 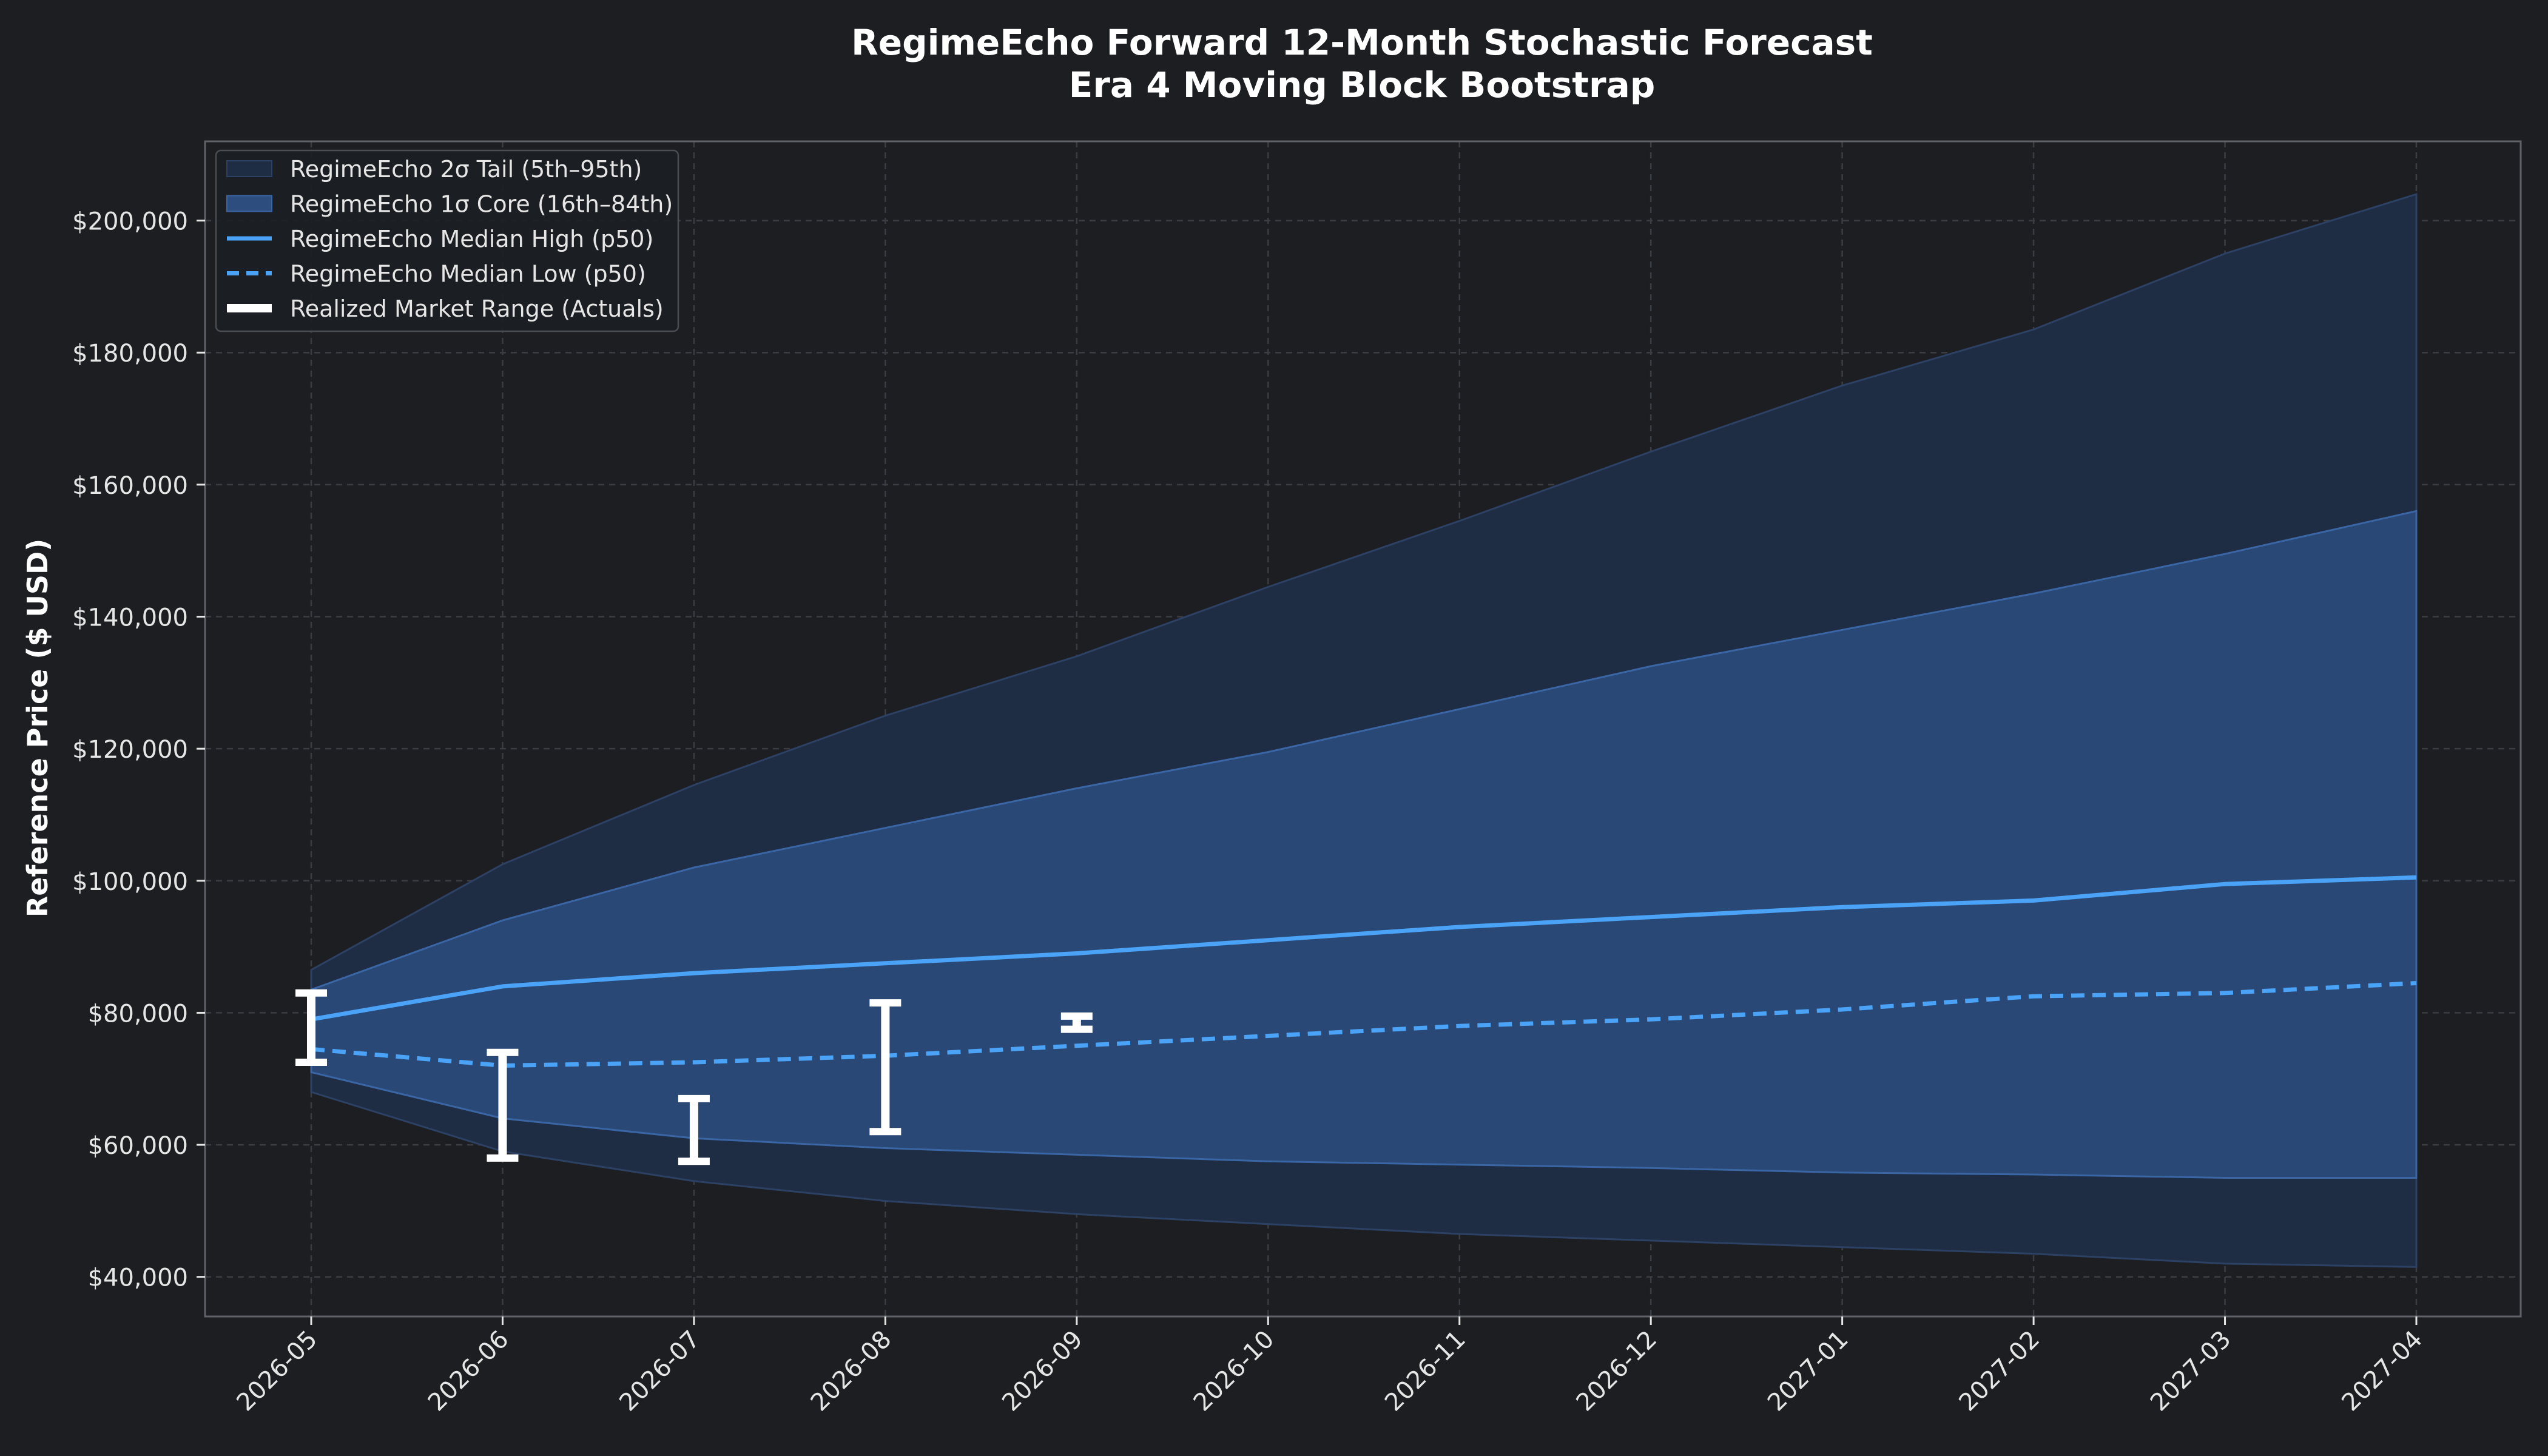 What do you see at coordinates (466, 169) in the screenshot?
I see `legend-label: RegimeEcho 2σ Tail (5th–95th)` at bounding box center [466, 169].